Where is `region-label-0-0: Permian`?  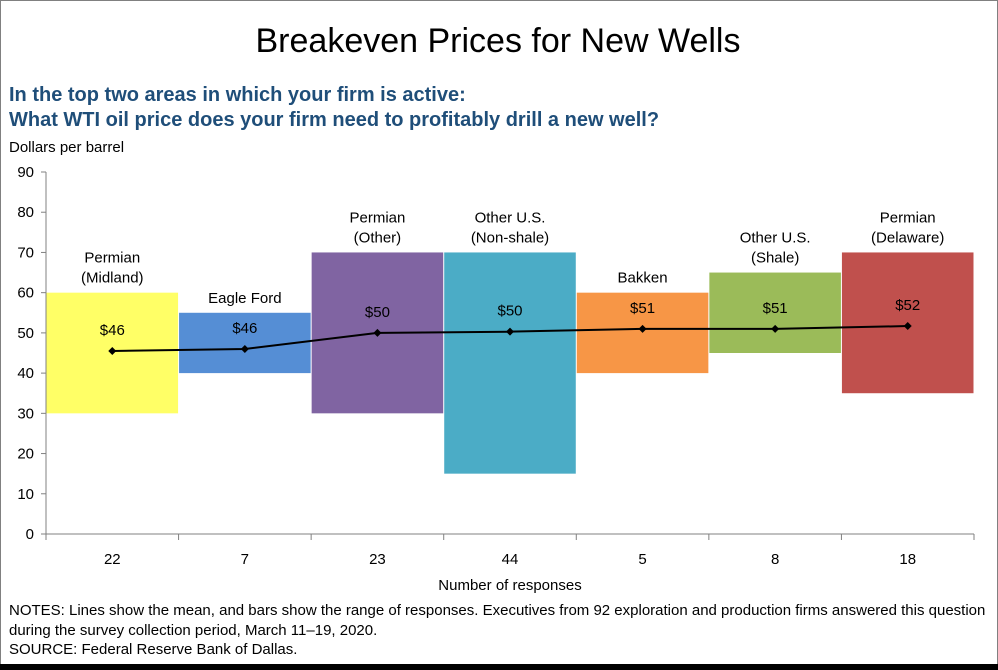
region-label-0-0: Permian is located at coordinates (112, 258).